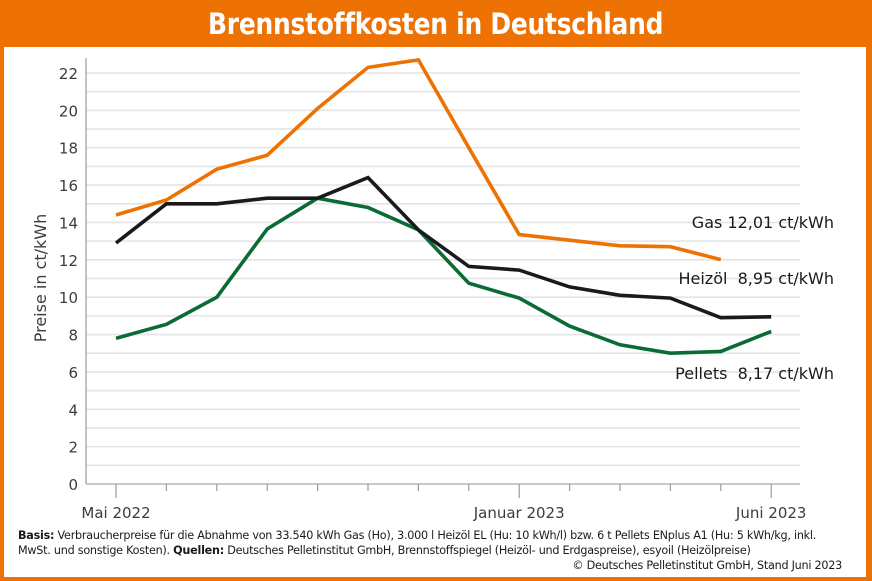 Image resolution: width=872 pixels, height=581 pixels. Describe the element at coordinates (73, 410) in the screenshot. I see `y-tick-label: 4` at that location.